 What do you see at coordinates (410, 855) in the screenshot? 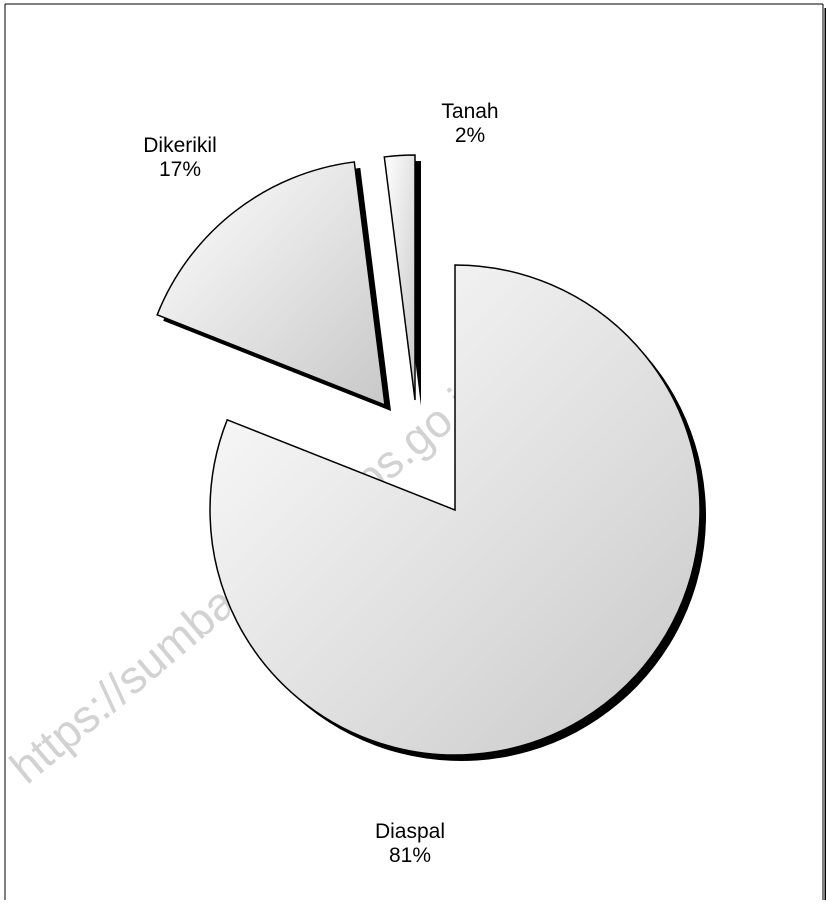
I see `slice-percent-diaspal: 81%` at bounding box center [410, 855].